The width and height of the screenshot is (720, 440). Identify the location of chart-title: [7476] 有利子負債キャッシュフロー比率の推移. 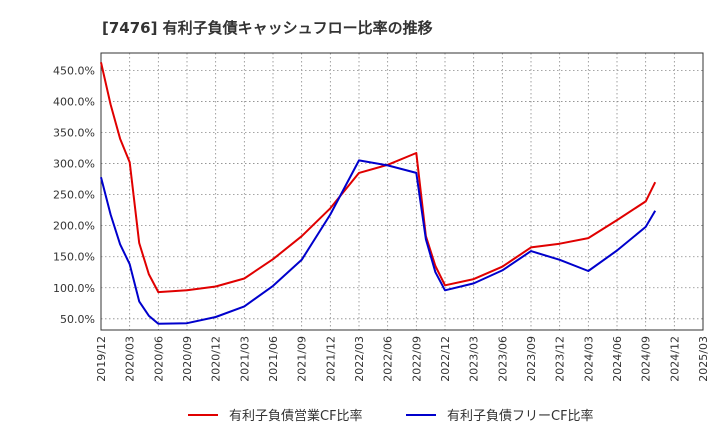
(267, 28).